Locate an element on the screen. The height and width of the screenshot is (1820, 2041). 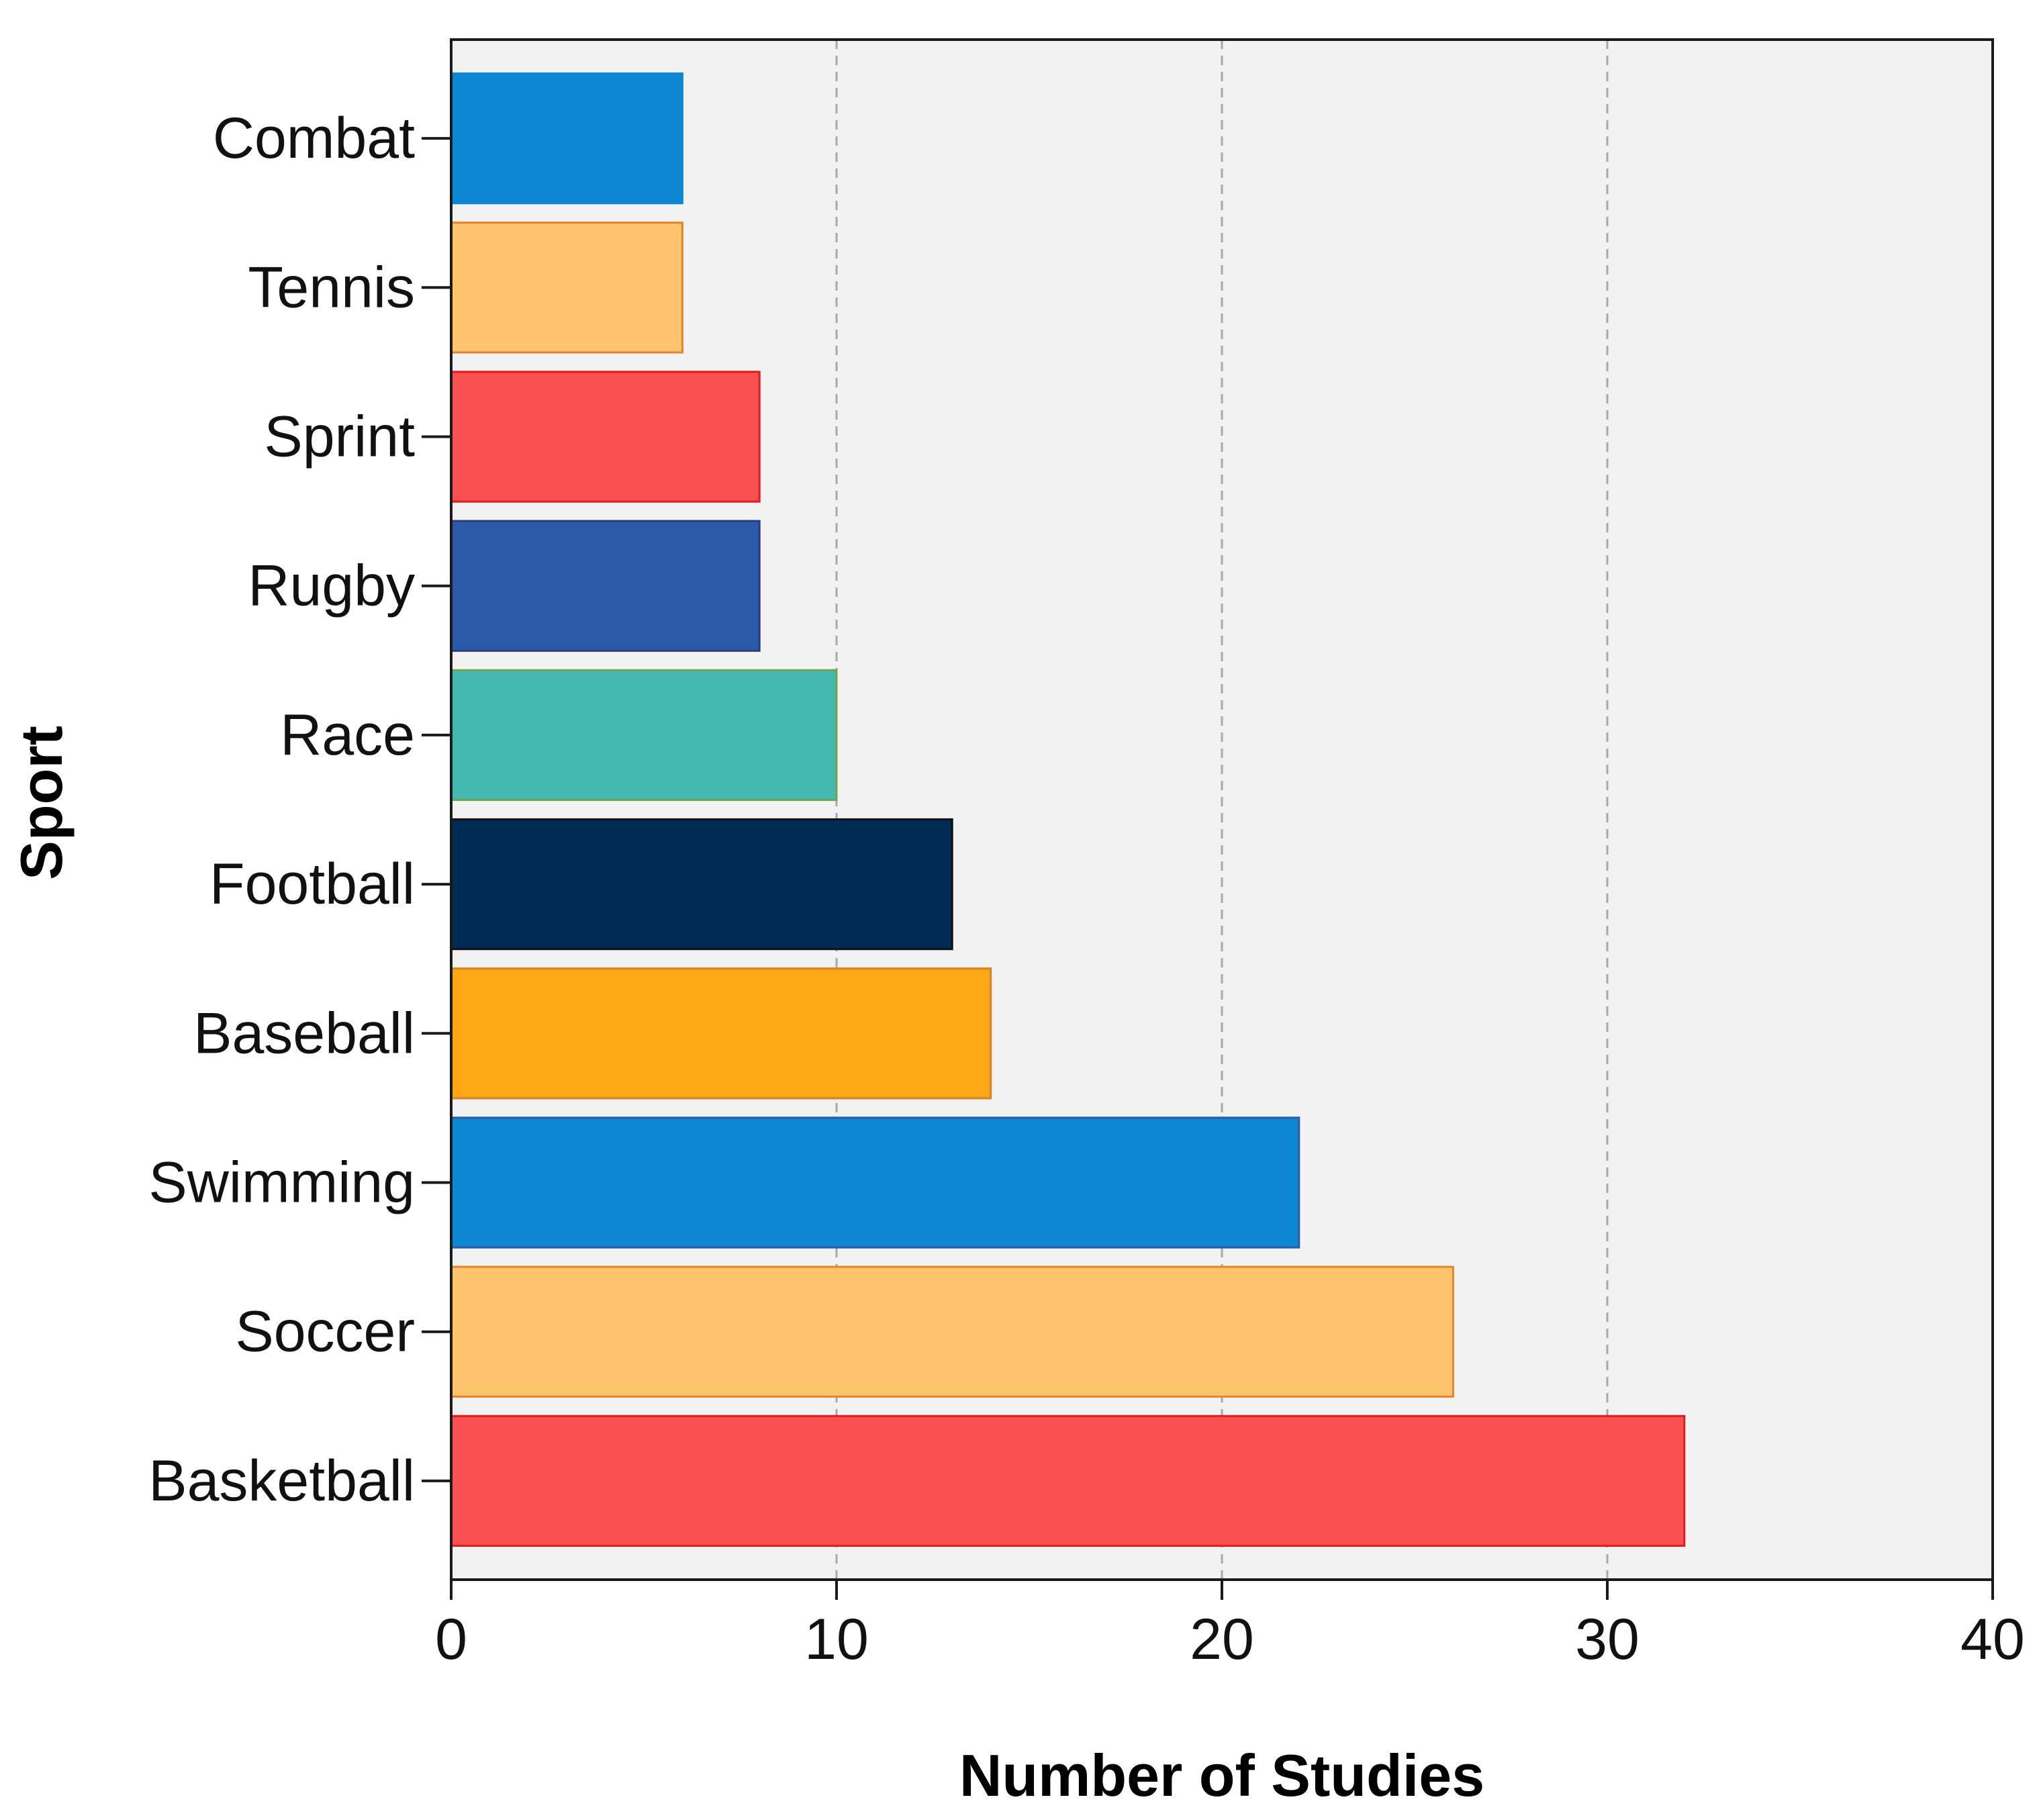
x-tick-label: 0 is located at coordinates (451, 1639).